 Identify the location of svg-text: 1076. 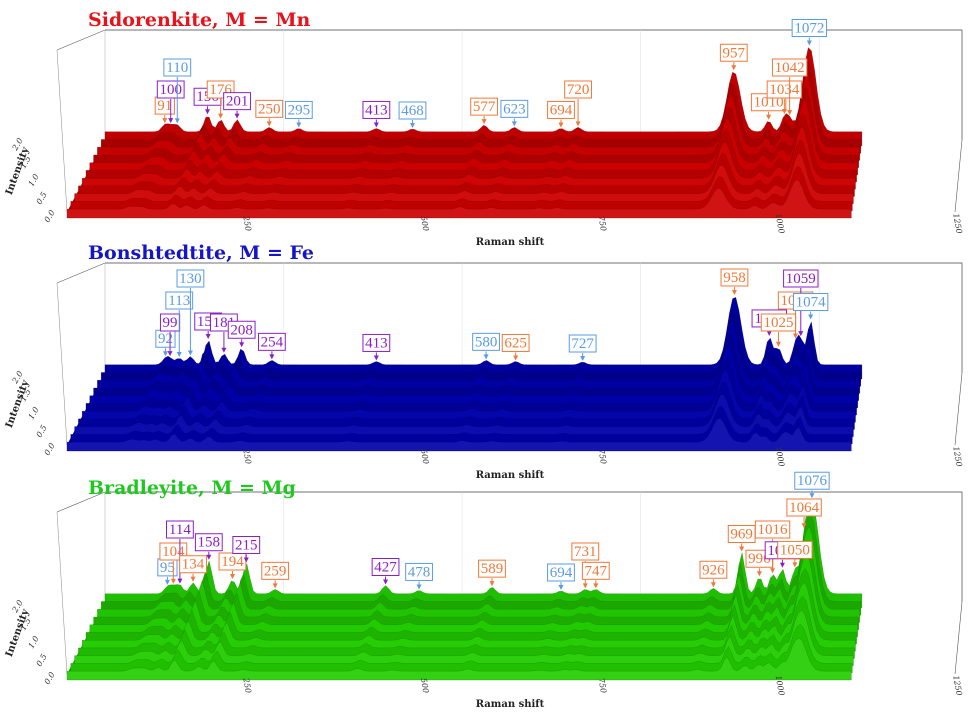
(812, 481).